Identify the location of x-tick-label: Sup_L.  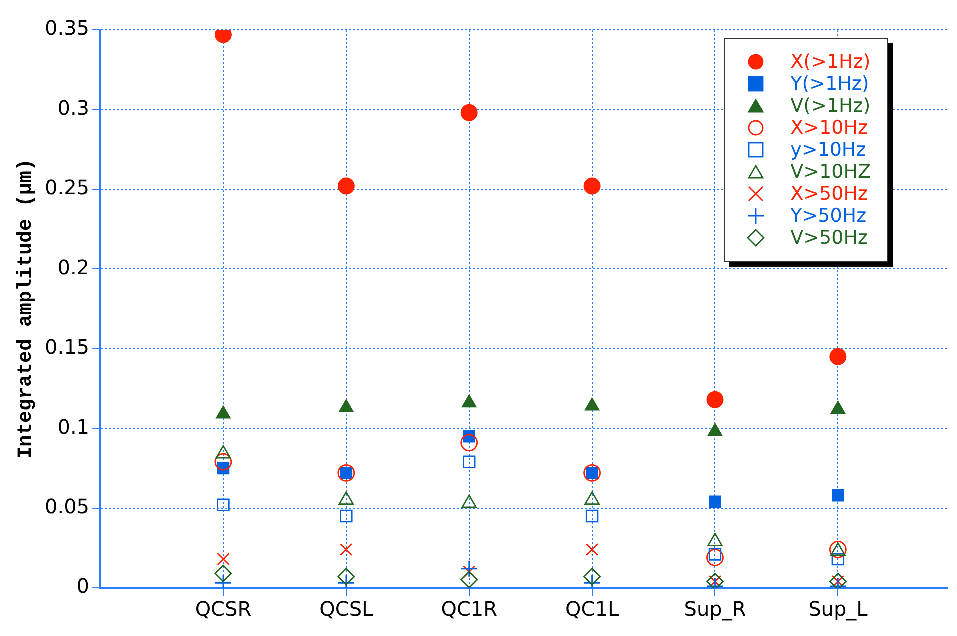
(838, 609).